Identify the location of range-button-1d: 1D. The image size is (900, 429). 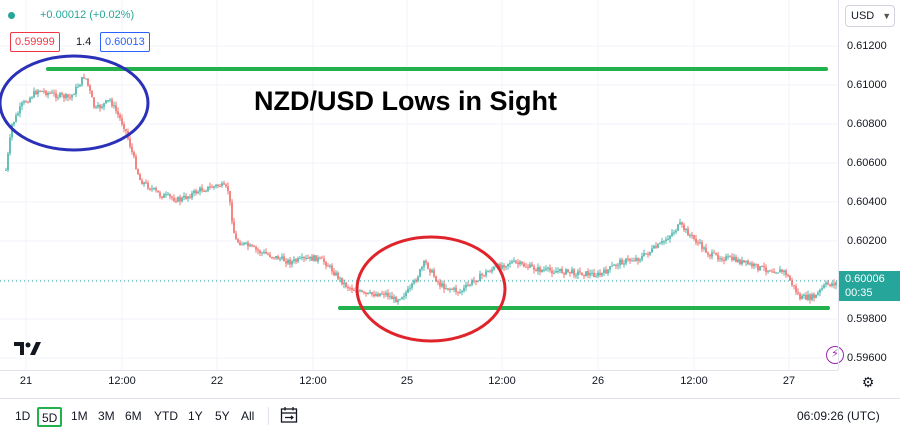
(23, 416).